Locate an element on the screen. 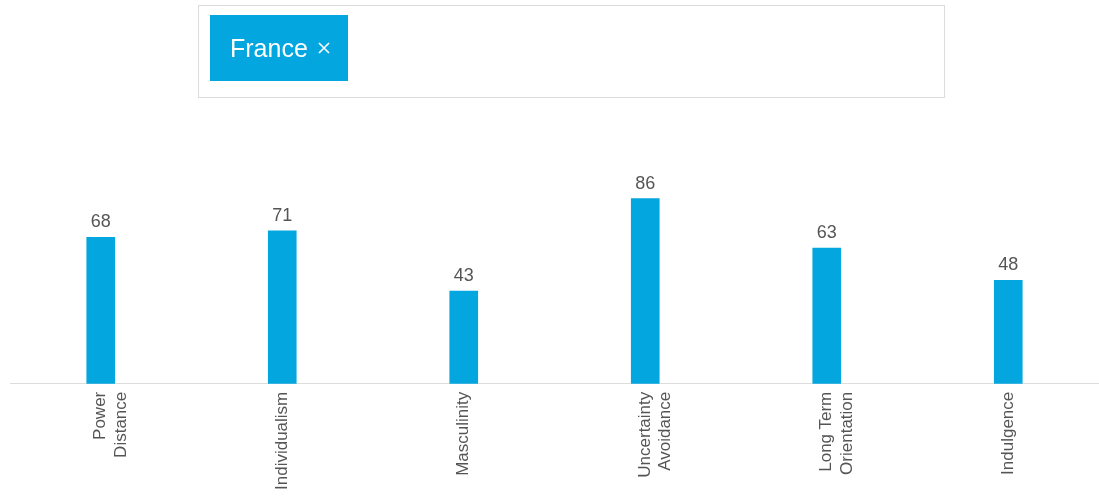  data-label: 71 is located at coordinates (282, 214).